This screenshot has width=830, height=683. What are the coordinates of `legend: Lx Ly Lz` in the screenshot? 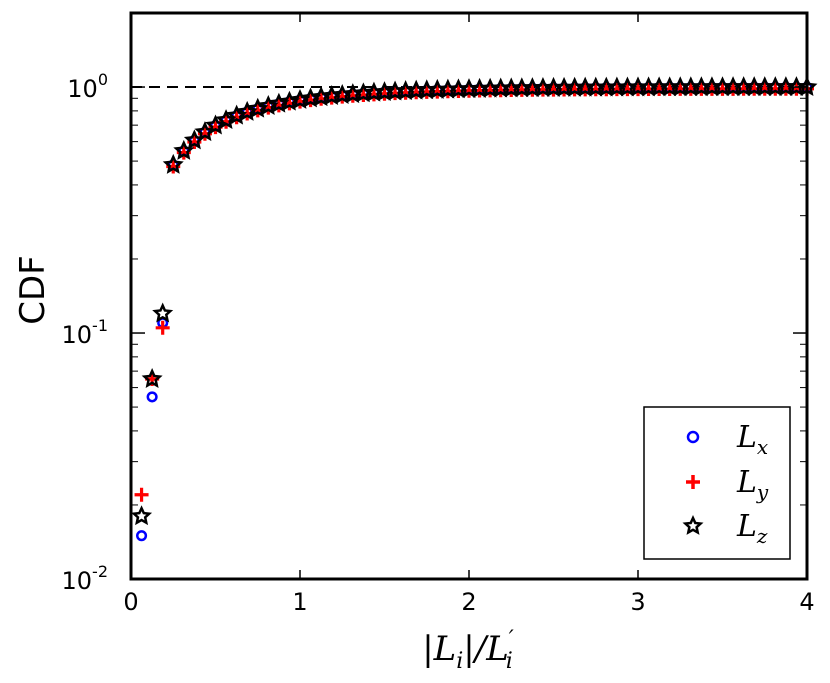 It's located at (717, 483).